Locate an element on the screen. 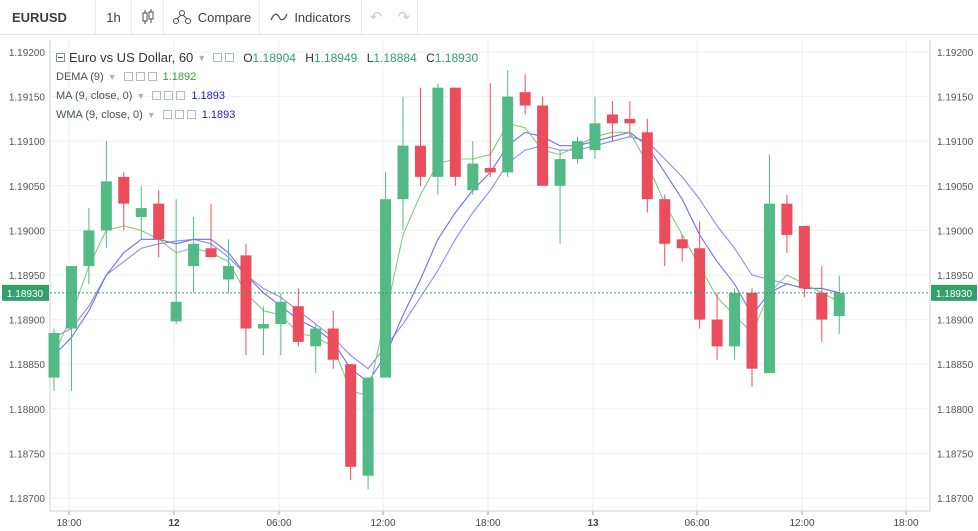 The image size is (978, 531). indicator-legend-ma: MA (9, close, 0) ▼ 1.1893 is located at coordinates (267, 95).